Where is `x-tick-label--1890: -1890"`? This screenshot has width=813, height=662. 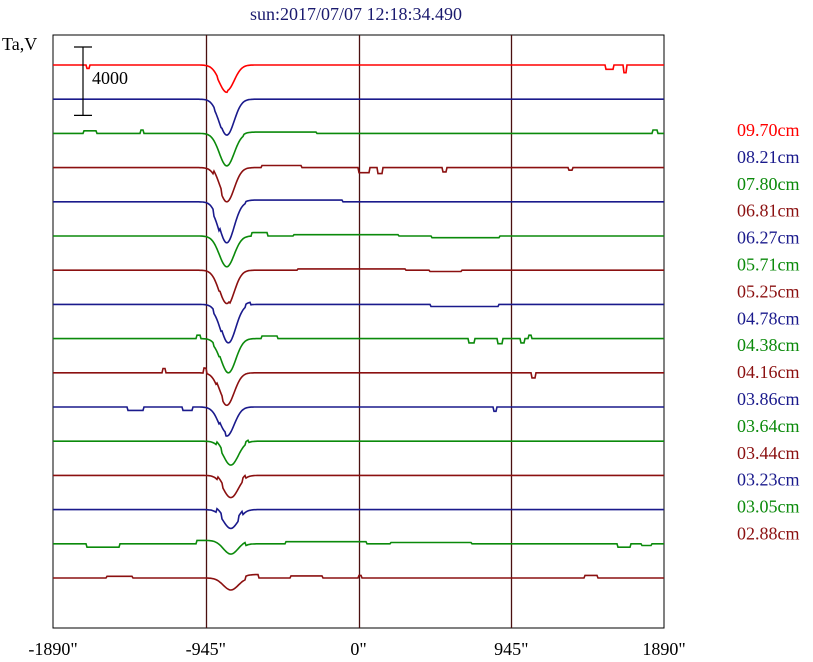 x-tick-label--1890: -1890" is located at coordinates (52, 649).